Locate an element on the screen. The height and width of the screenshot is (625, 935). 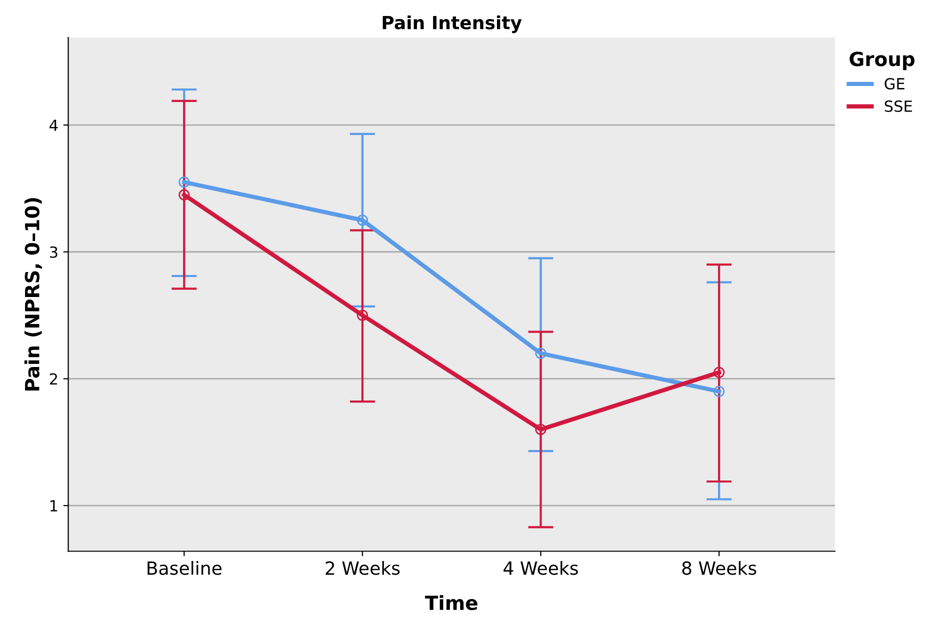
y-tick-label: 4 is located at coordinates (54, 125).